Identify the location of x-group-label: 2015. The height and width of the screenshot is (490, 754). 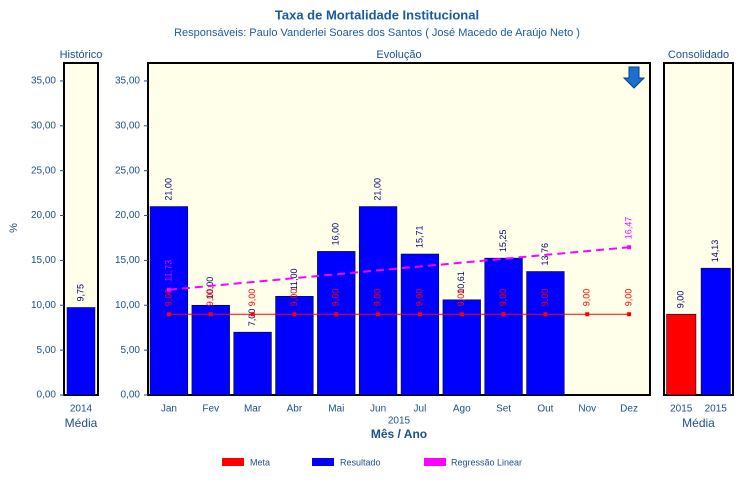
(399, 421).